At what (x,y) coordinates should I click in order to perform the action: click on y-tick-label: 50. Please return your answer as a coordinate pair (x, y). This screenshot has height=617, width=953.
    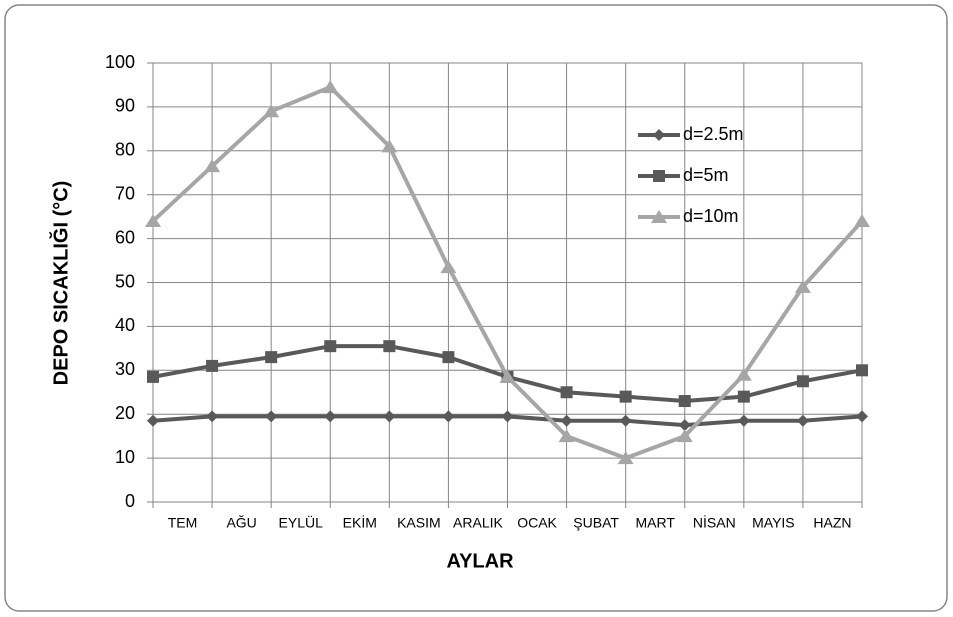
    Looking at the image, I should click on (125, 281).